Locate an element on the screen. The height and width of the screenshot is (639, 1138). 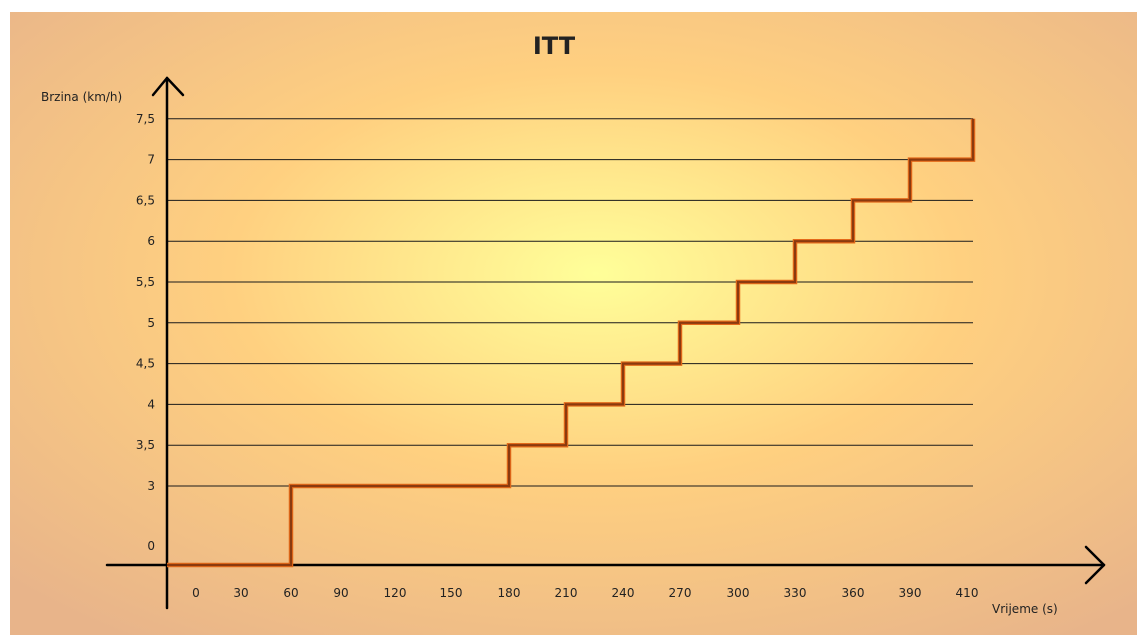
y-axis-label: Brzina (km/h) is located at coordinates (81, 97).